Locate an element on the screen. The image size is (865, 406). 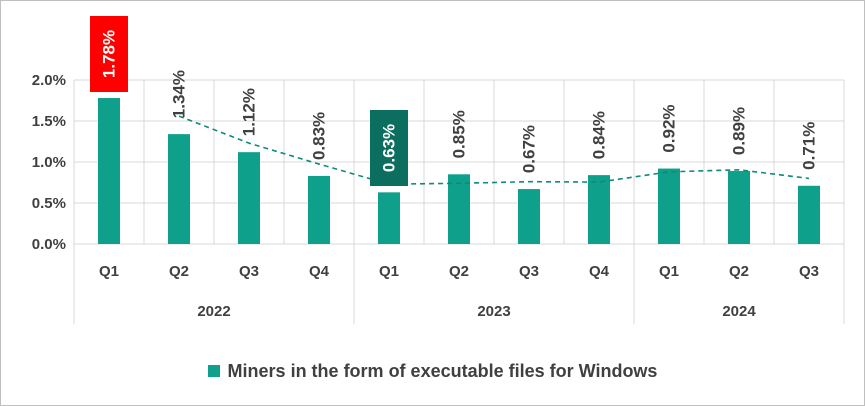
data-label: 1.12% is located at coordinates (249, 112).